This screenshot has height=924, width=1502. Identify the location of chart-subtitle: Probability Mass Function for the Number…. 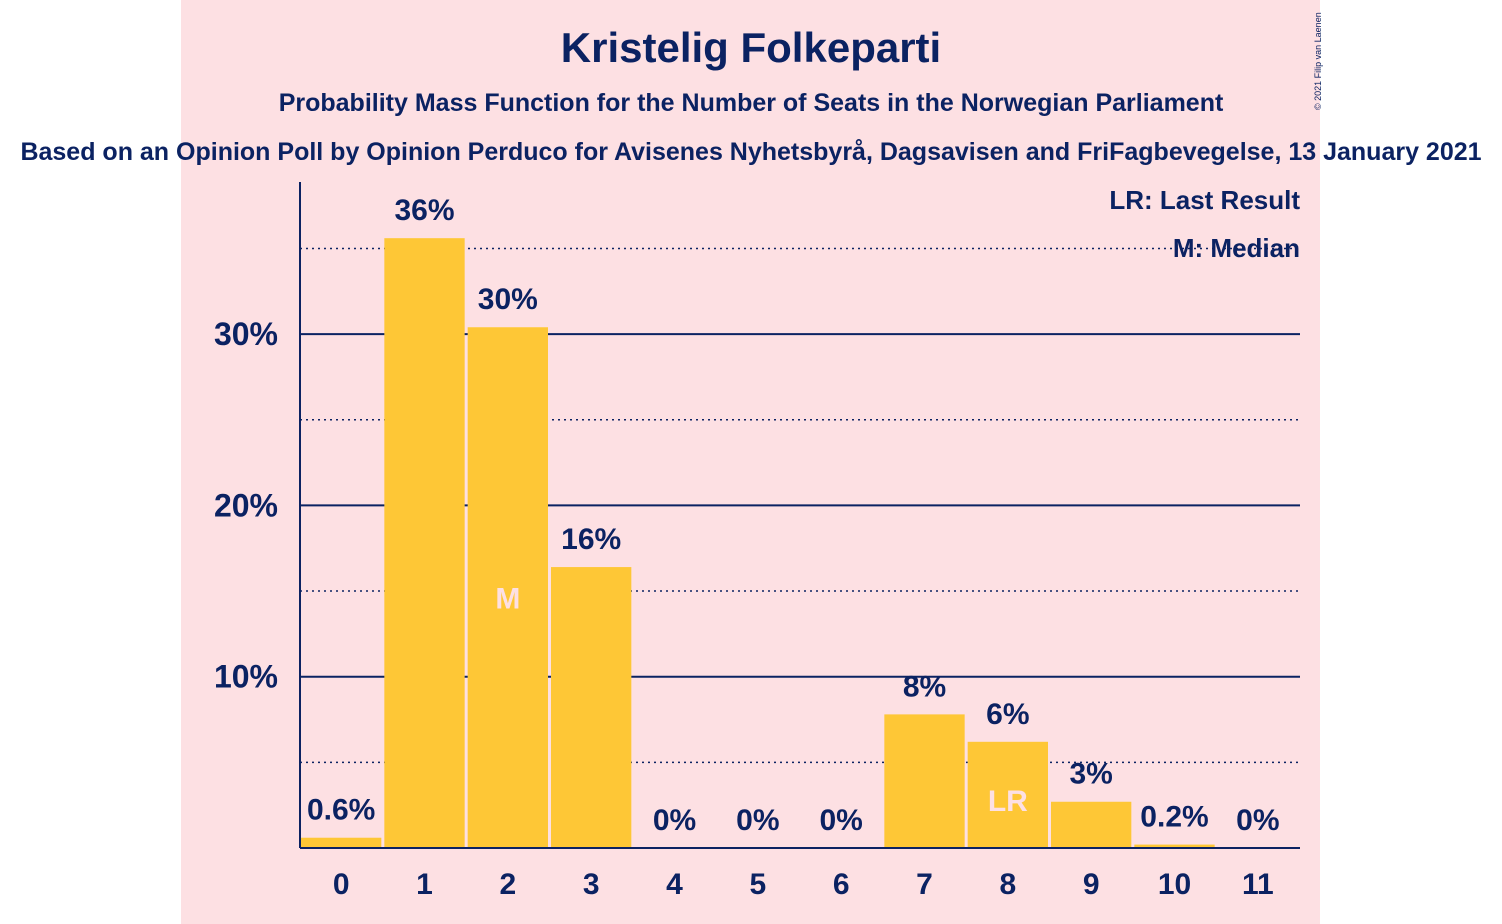
(751, 103).